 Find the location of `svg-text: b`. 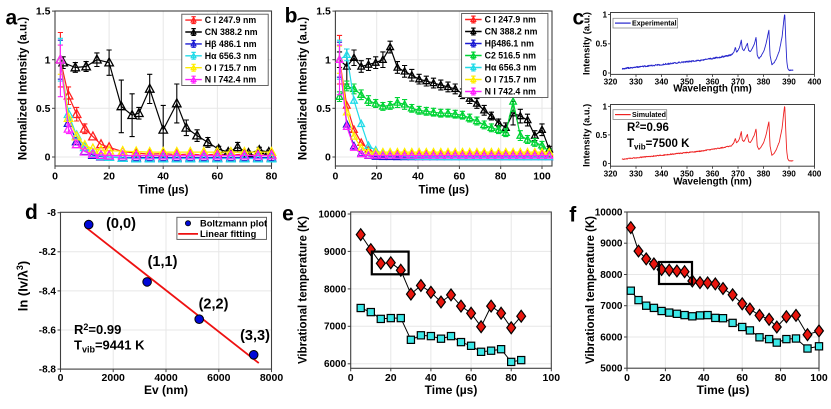

svg-text: b is located at coordinates (291, 16).